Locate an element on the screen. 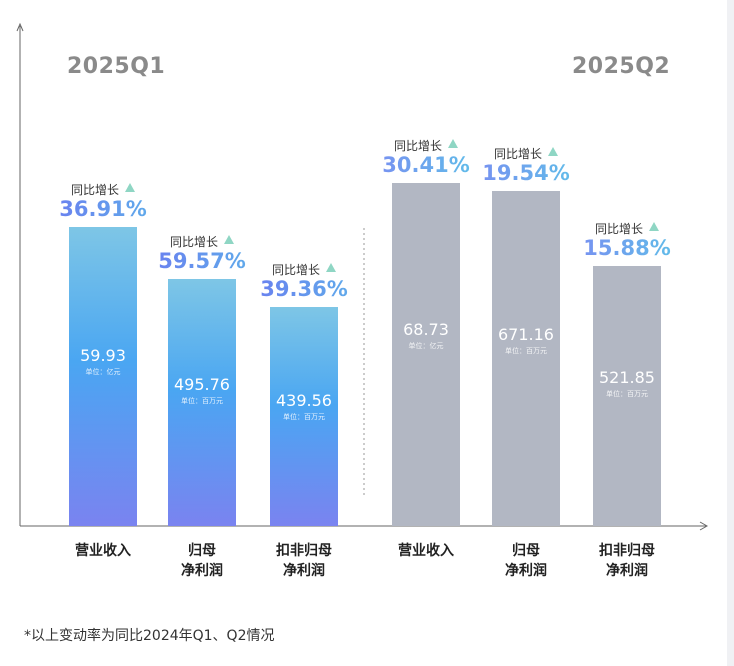  growth-value: 39.36% is located at coordinates (304, 289).